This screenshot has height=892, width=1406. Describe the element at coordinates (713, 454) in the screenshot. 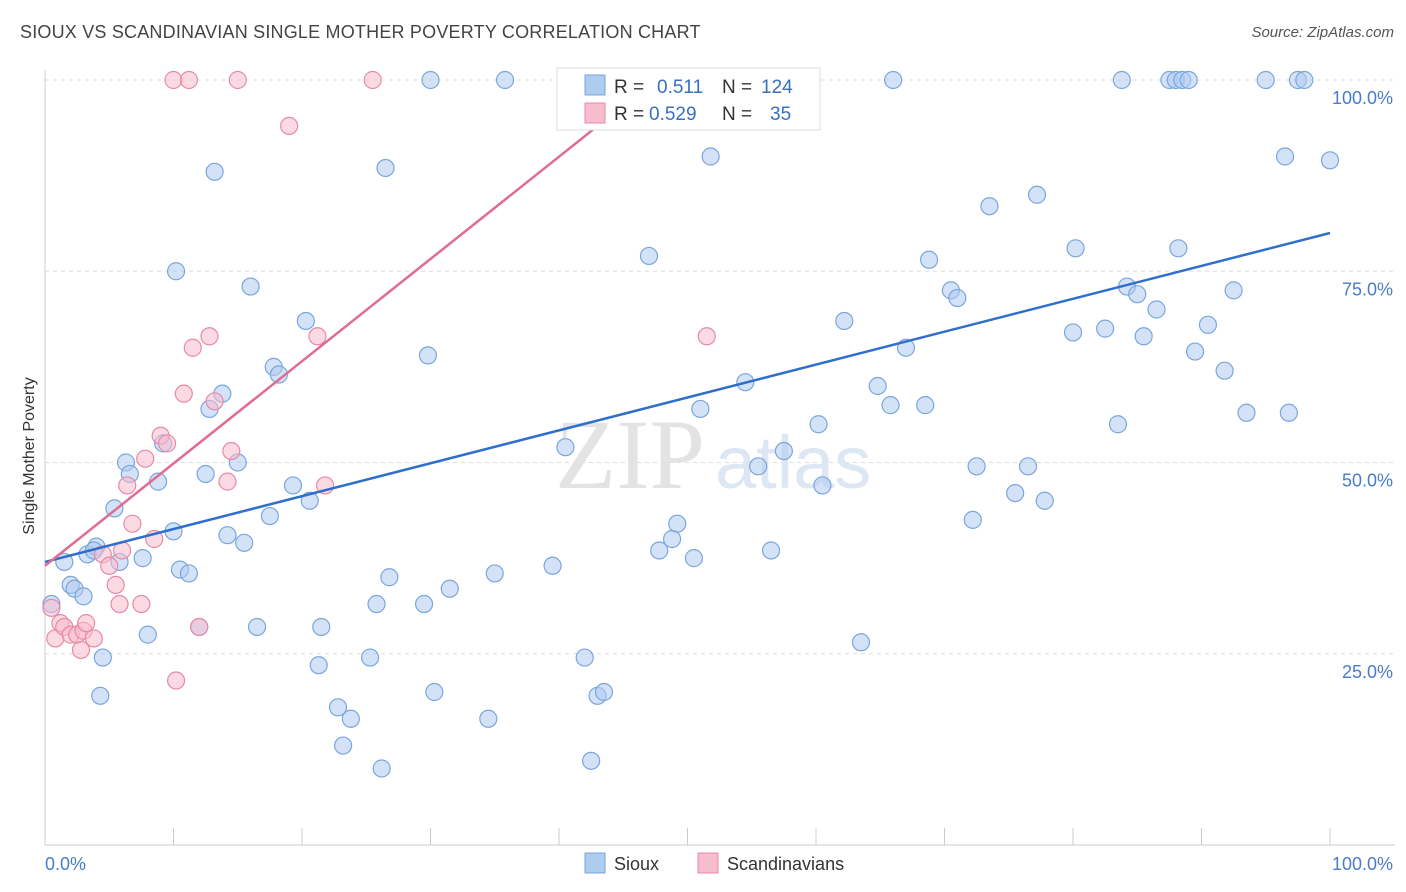

I see `watermark: ZIP atlas` at that location.